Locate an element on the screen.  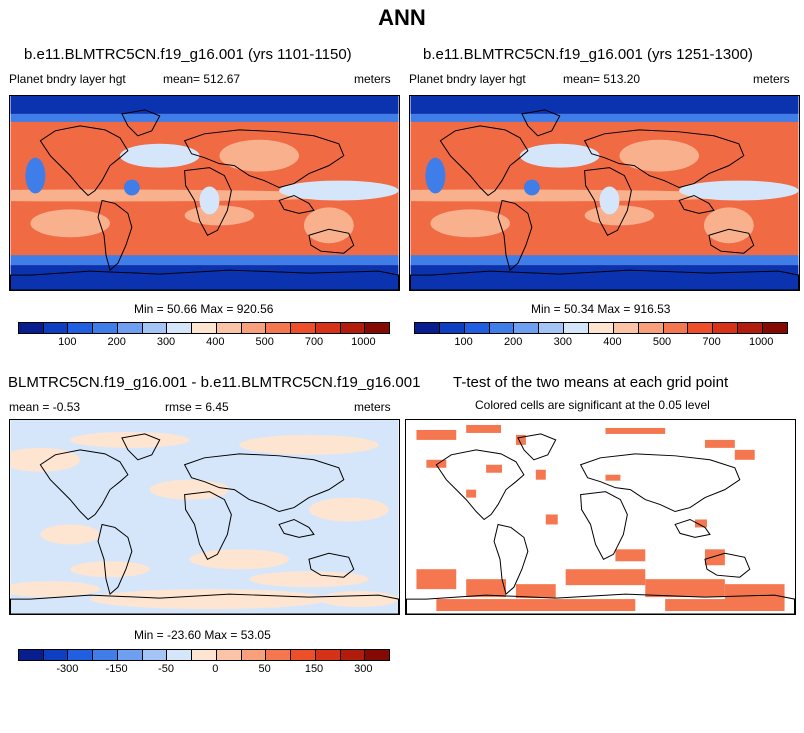
panel1-map is located at coordinates (204, 193).